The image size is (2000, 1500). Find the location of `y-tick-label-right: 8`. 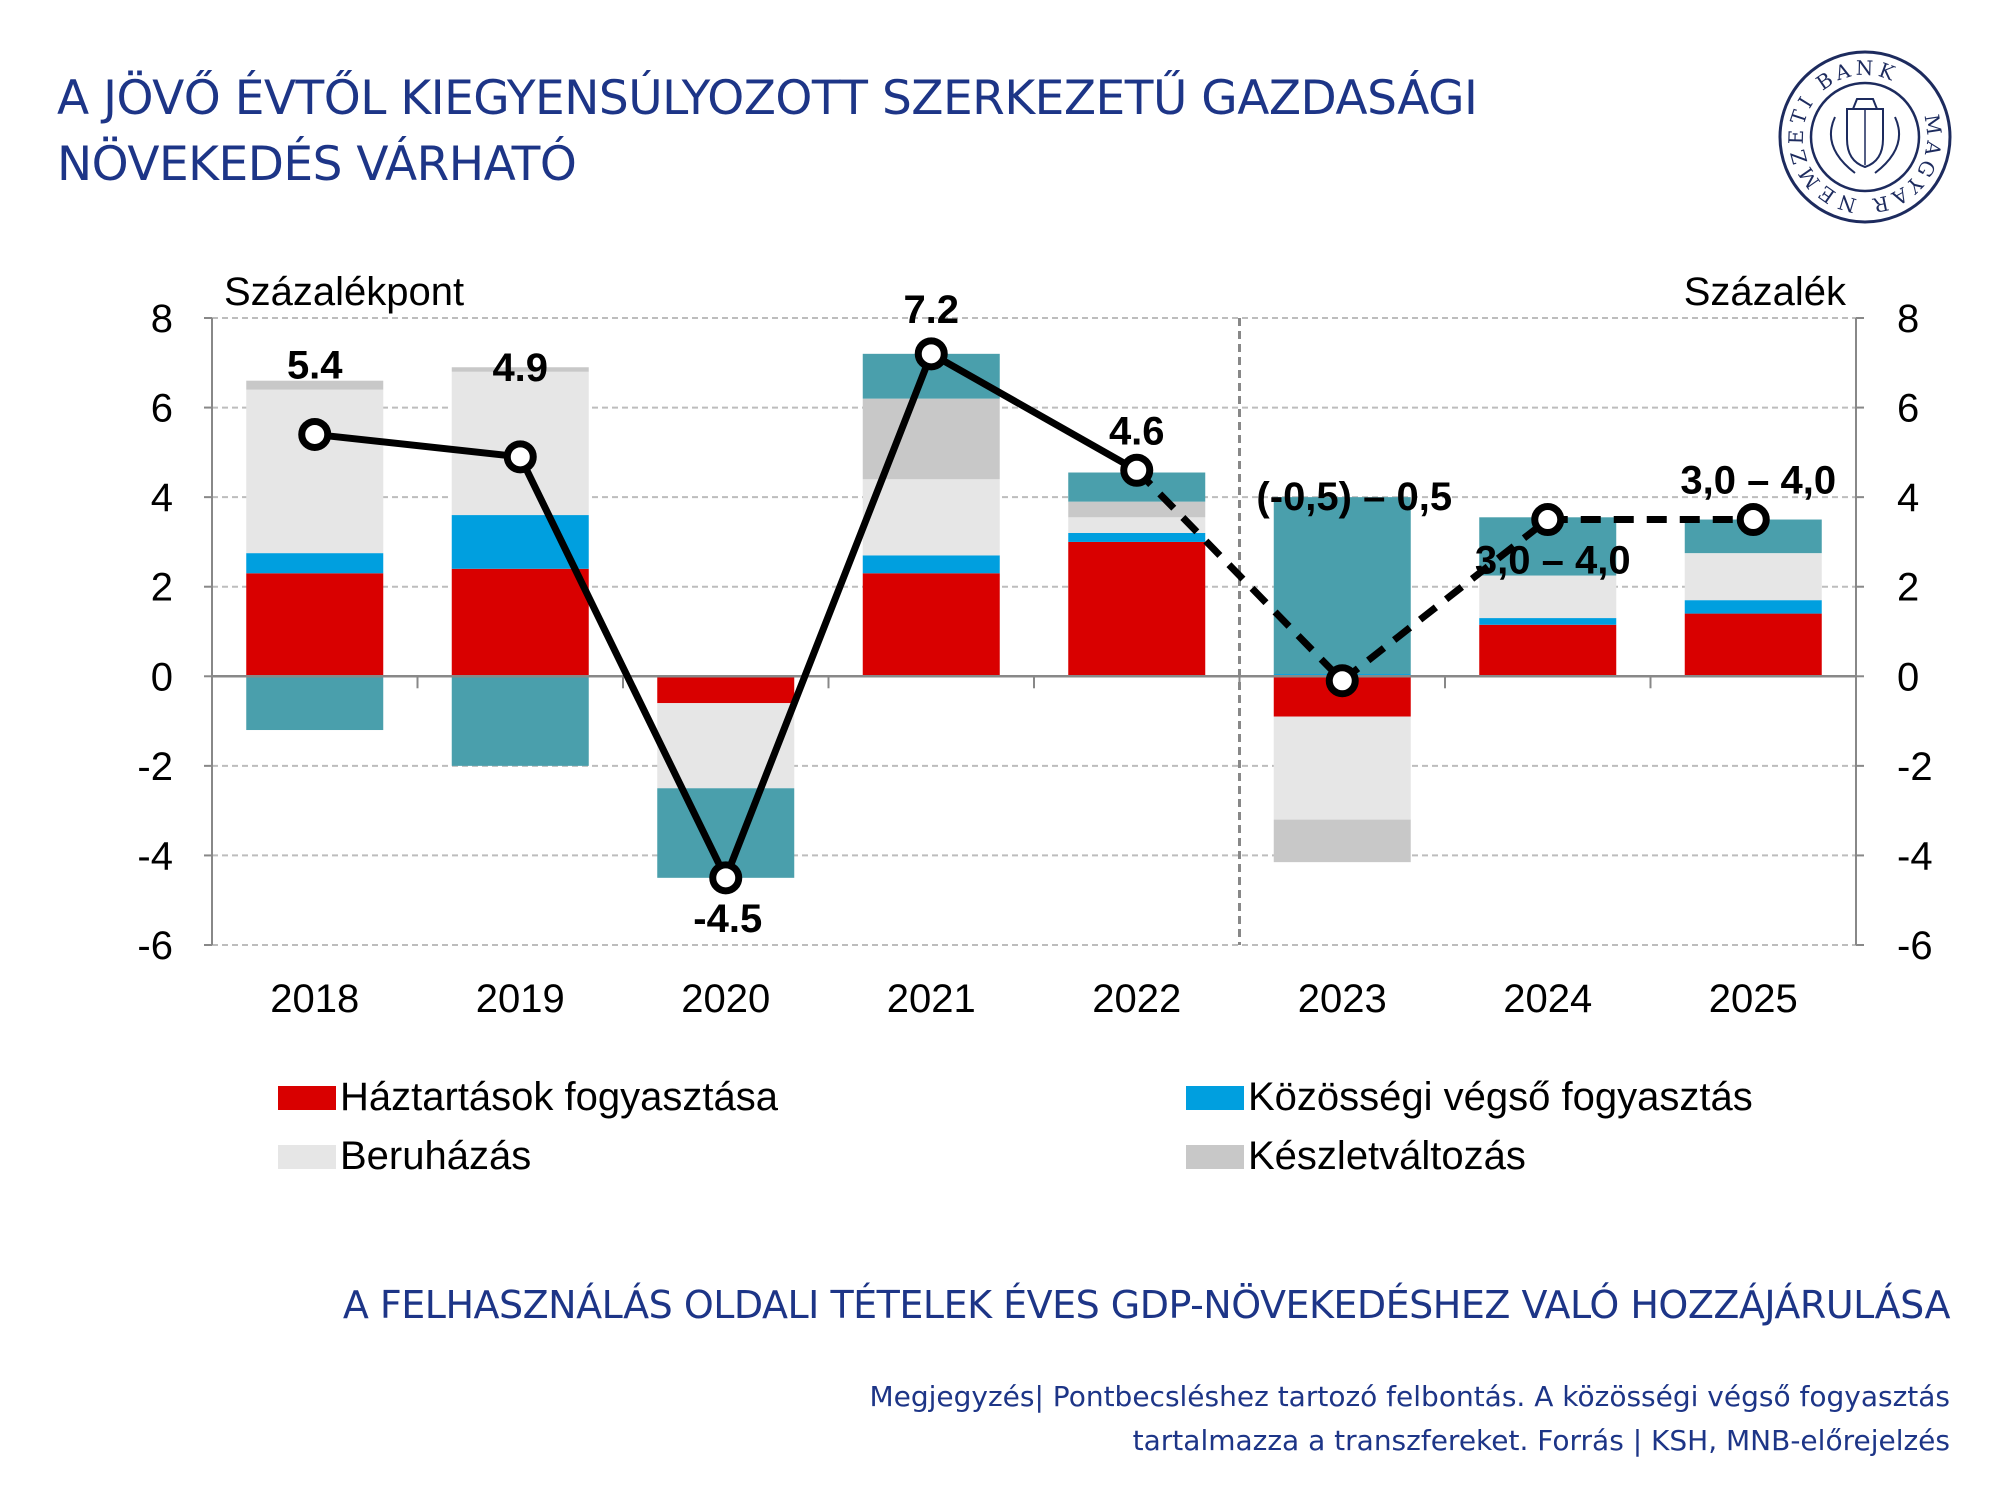

y-tick-label-right: 8 is located at coordinates (1908, 319).